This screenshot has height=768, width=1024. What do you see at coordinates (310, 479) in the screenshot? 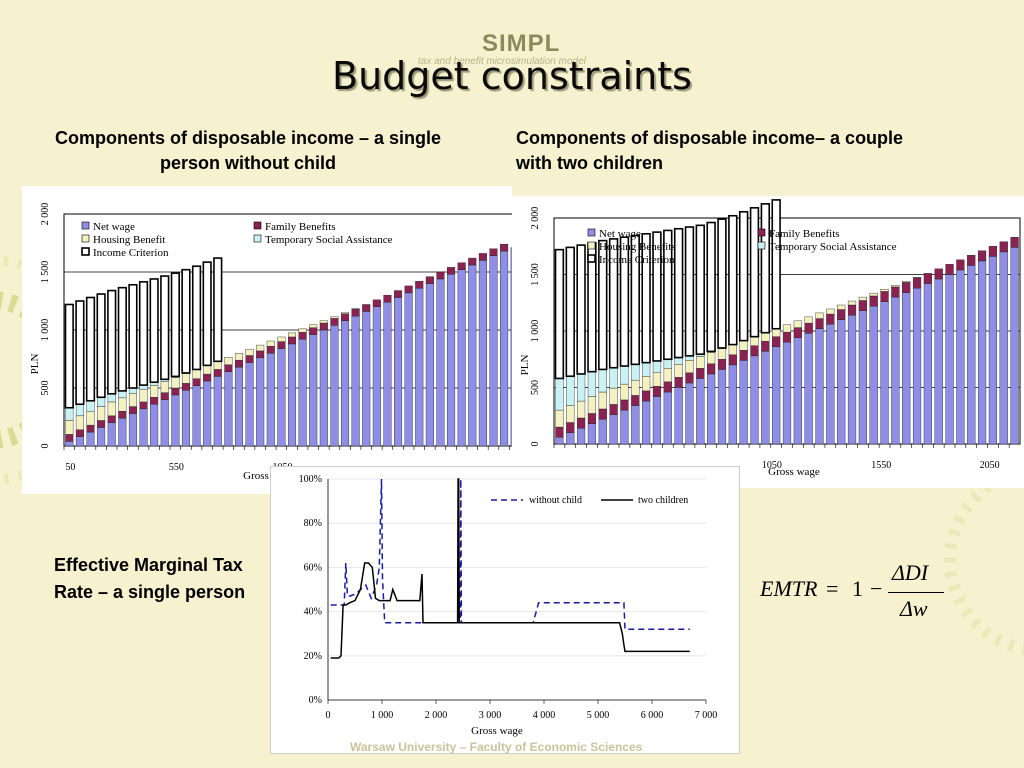
I see `y-tick-label: 100%` at bounding box center [310, 479].